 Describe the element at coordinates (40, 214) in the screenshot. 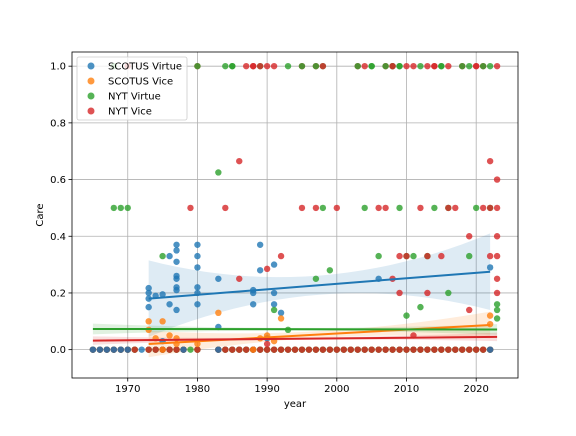

I see `y-axis-label: Care` at that location.